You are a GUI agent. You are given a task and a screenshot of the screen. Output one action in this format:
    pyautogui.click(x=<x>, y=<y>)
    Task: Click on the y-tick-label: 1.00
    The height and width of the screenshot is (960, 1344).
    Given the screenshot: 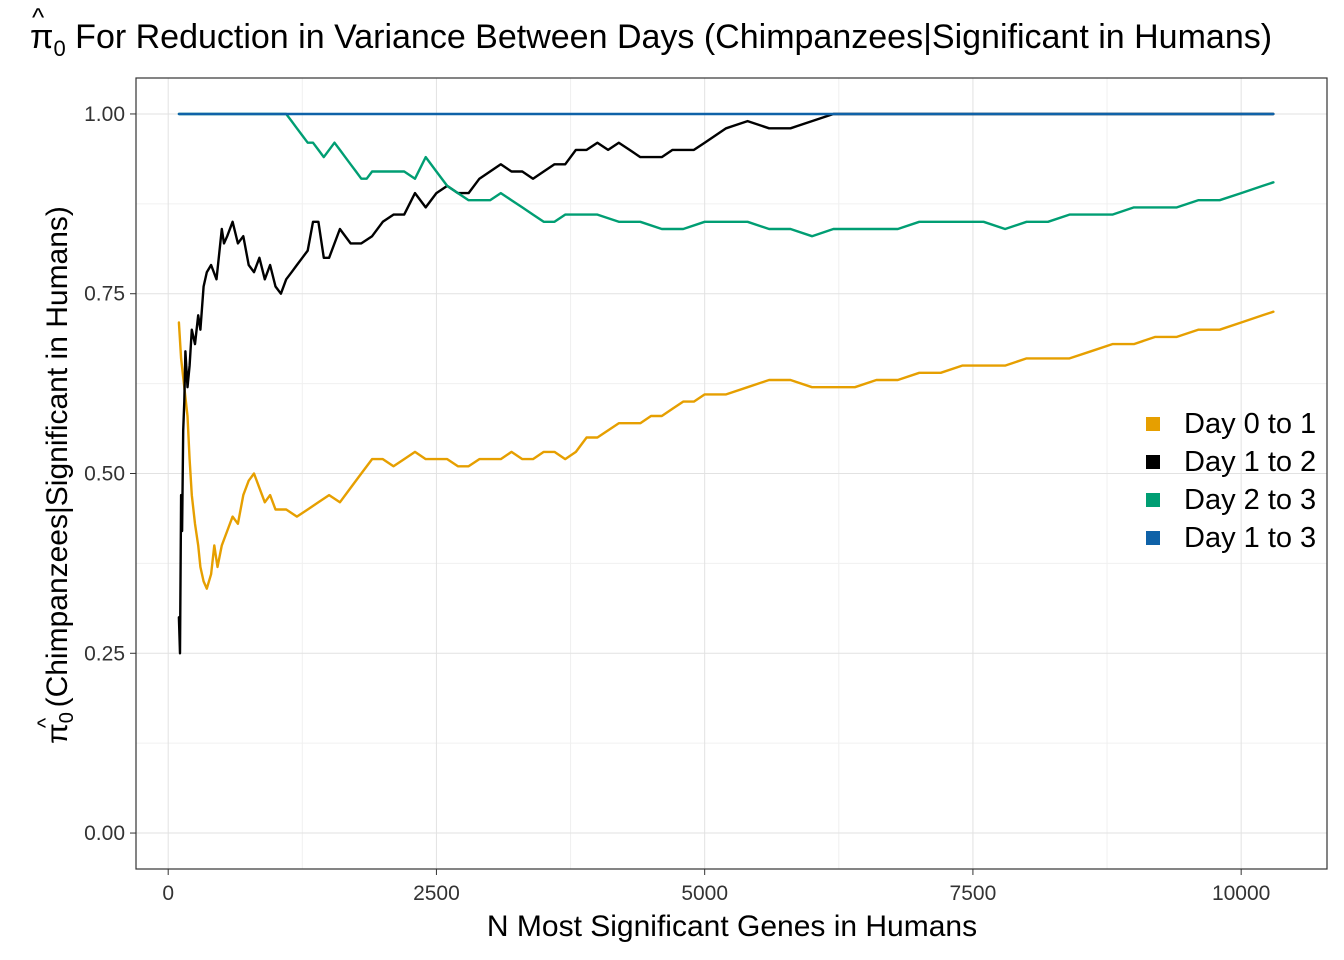 What is the action you would take?
    pyautogui.click(x=104, y=114)
    